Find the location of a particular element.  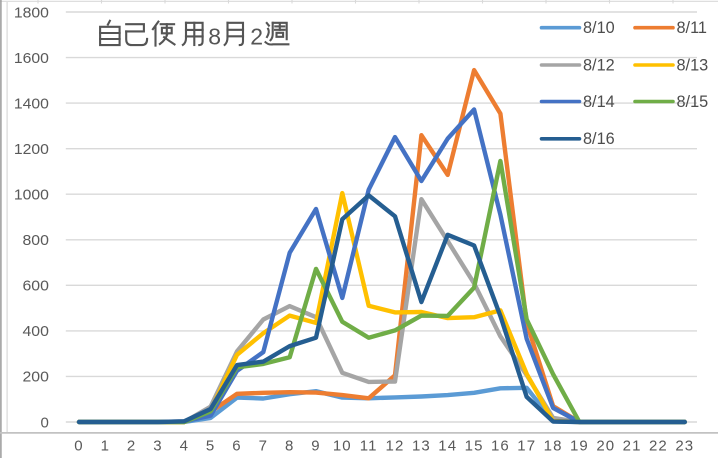

svg-text: 6 is located at coordinates (236, 446).